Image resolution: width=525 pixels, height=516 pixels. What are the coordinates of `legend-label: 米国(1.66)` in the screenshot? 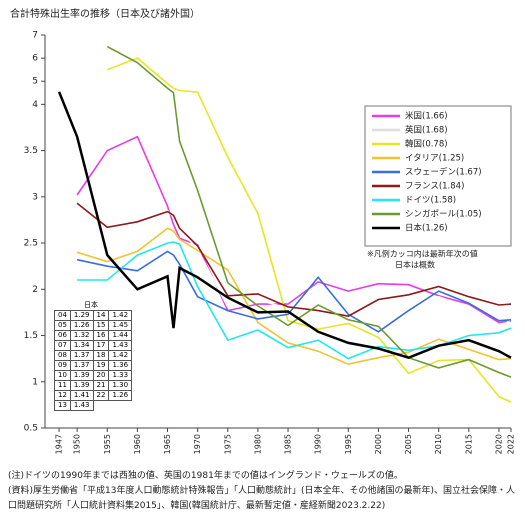 It's located at (426, 116).